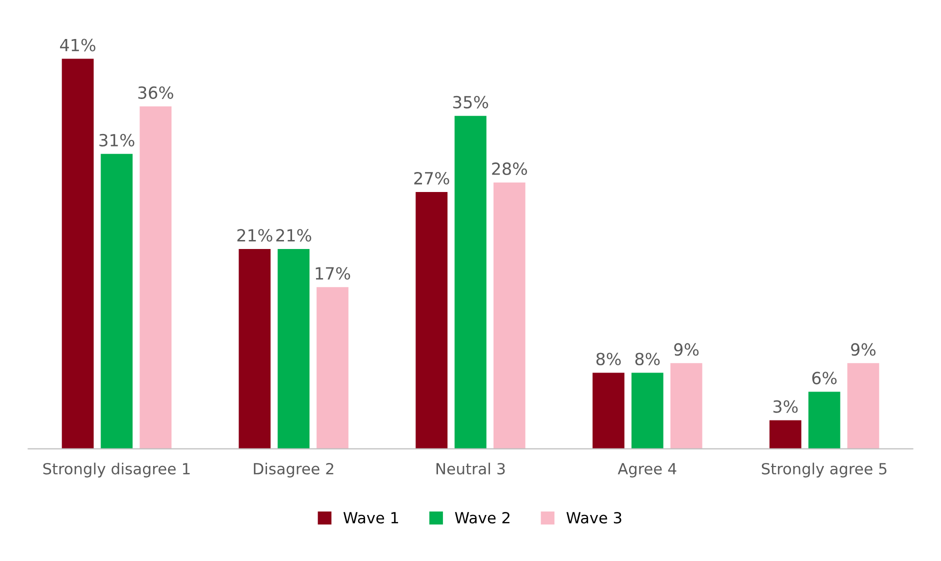 This screenshot has height=561, width=941. What do you see at coordinates (470, 102) in the screenshot?
I see `data-label: 35%` at bounding box center [470, 102].